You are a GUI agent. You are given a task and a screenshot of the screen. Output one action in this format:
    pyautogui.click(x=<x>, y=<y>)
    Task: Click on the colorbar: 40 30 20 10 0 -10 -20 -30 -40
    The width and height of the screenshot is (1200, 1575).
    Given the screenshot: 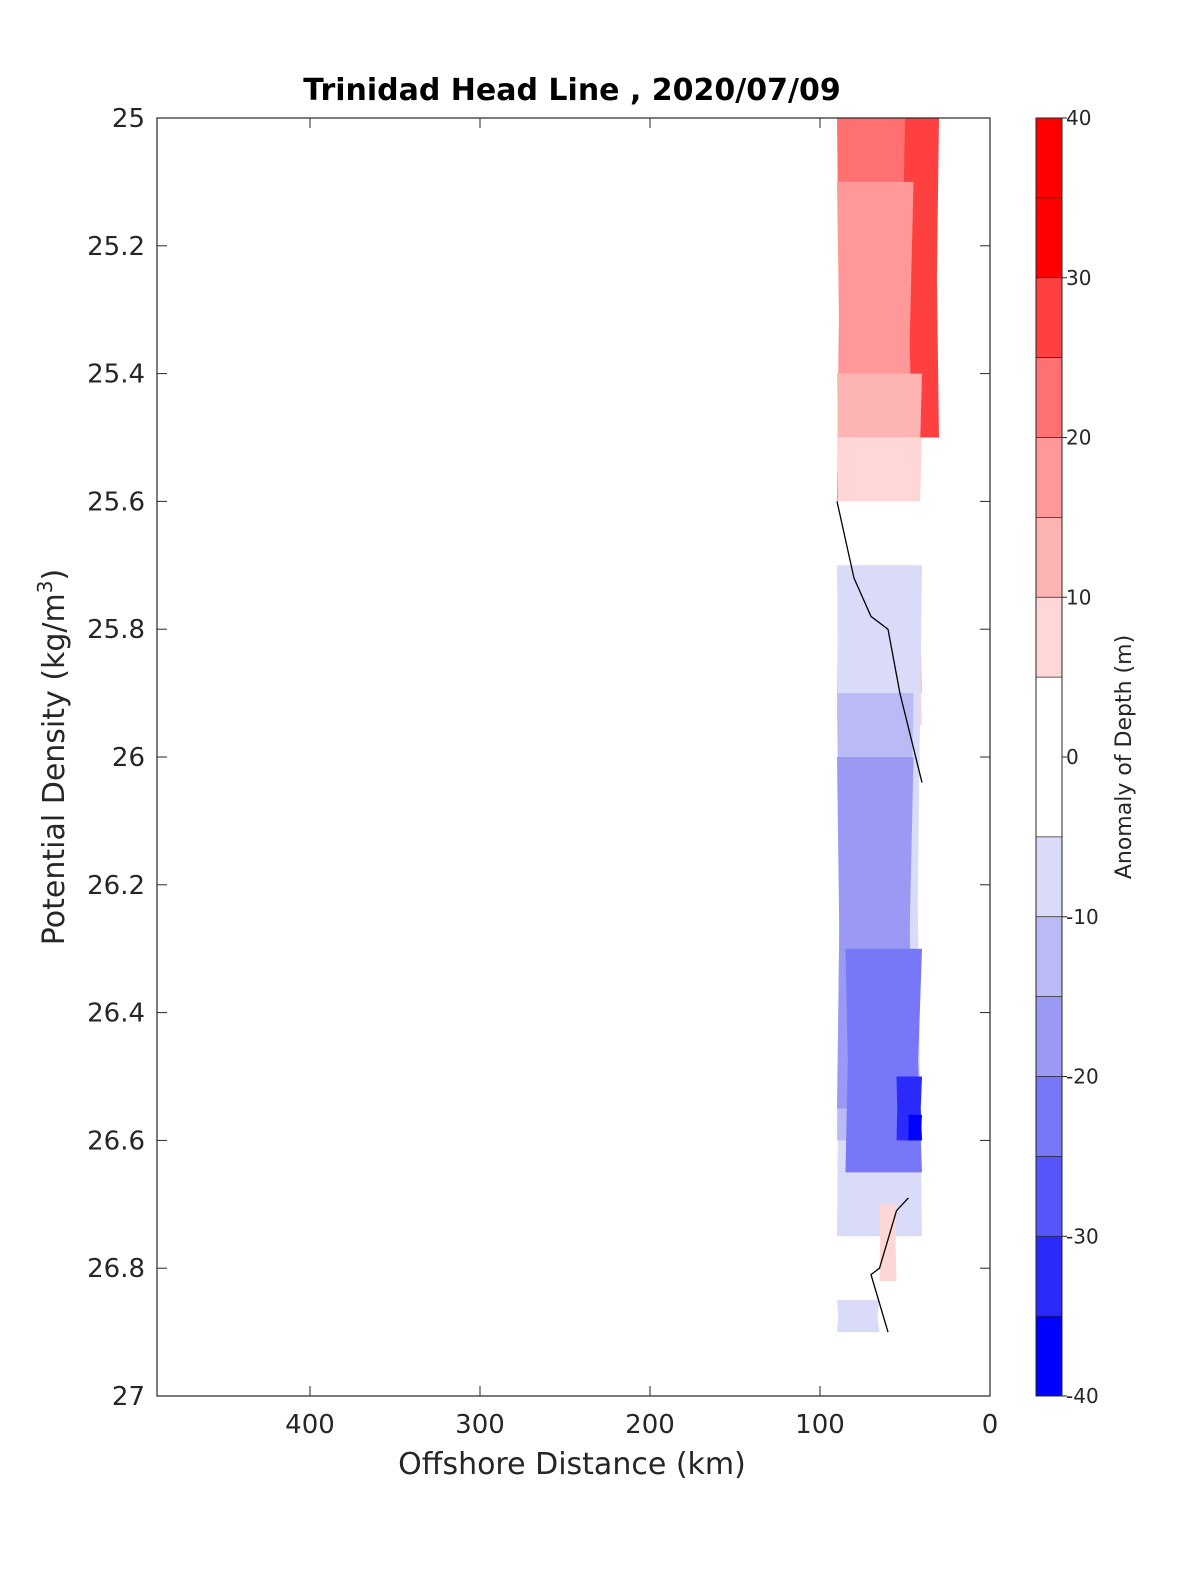 What is the action you would take?
    pyautogui.click(x=1067, y=757)
    